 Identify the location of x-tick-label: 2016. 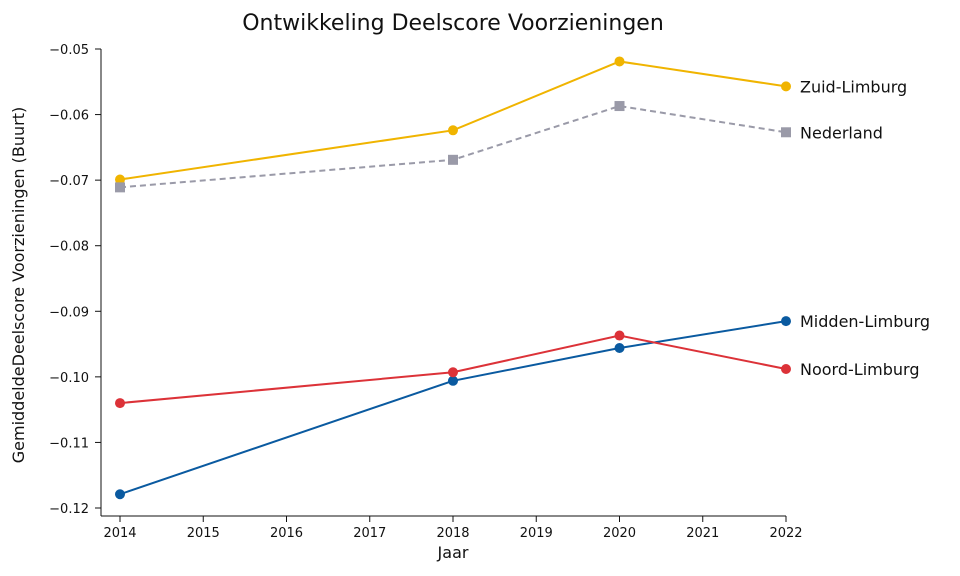
(286, 533).